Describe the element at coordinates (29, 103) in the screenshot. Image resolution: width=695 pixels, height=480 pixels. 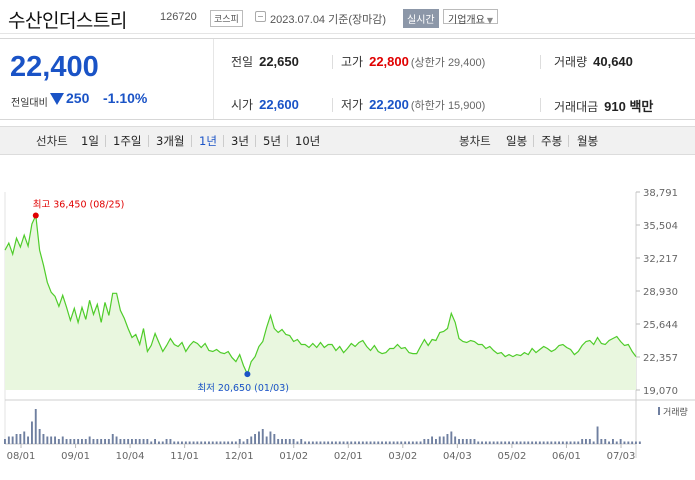
I see `change-label: 전일대비` at that location.